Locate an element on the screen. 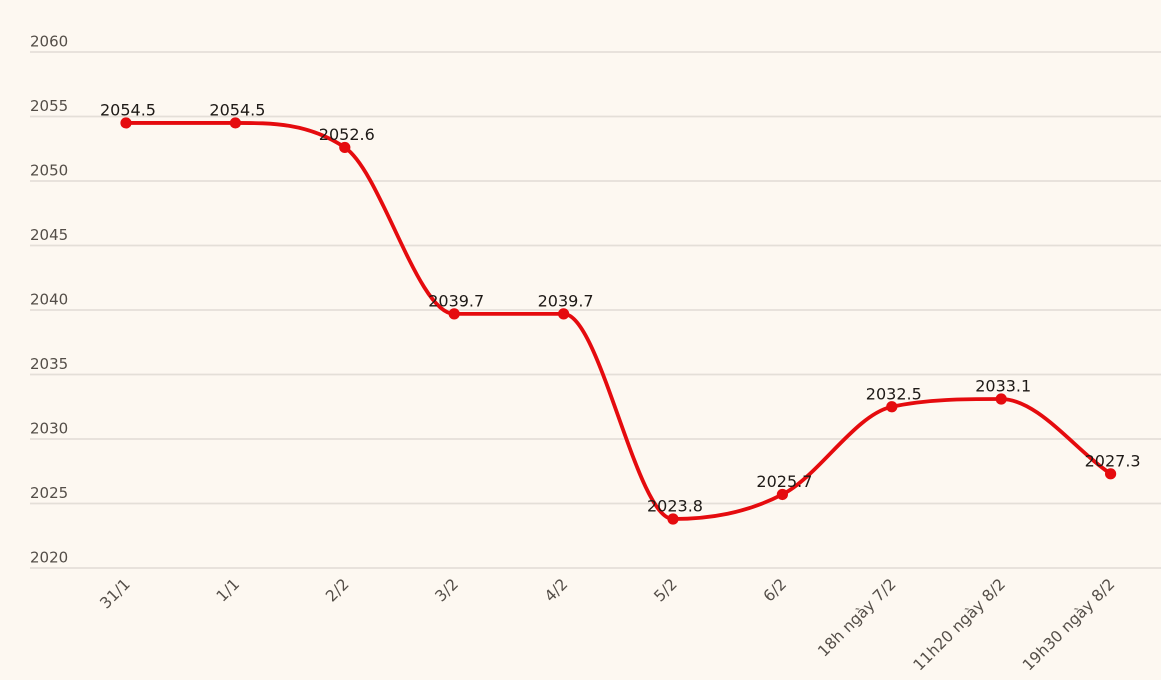  y-axis-tick-label: 2050 is located at coordinates (49, 171).